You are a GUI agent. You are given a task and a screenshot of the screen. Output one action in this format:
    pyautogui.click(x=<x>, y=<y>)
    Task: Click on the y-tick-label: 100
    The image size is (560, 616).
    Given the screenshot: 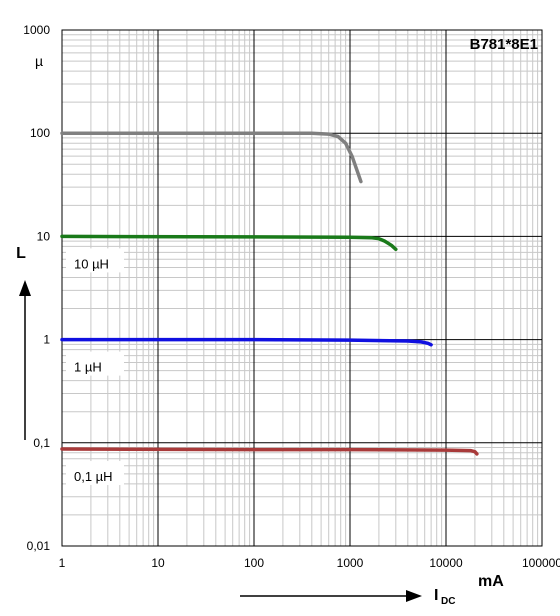 What is the action you would take?
    pyautogui.click(x=40, y=133)
    